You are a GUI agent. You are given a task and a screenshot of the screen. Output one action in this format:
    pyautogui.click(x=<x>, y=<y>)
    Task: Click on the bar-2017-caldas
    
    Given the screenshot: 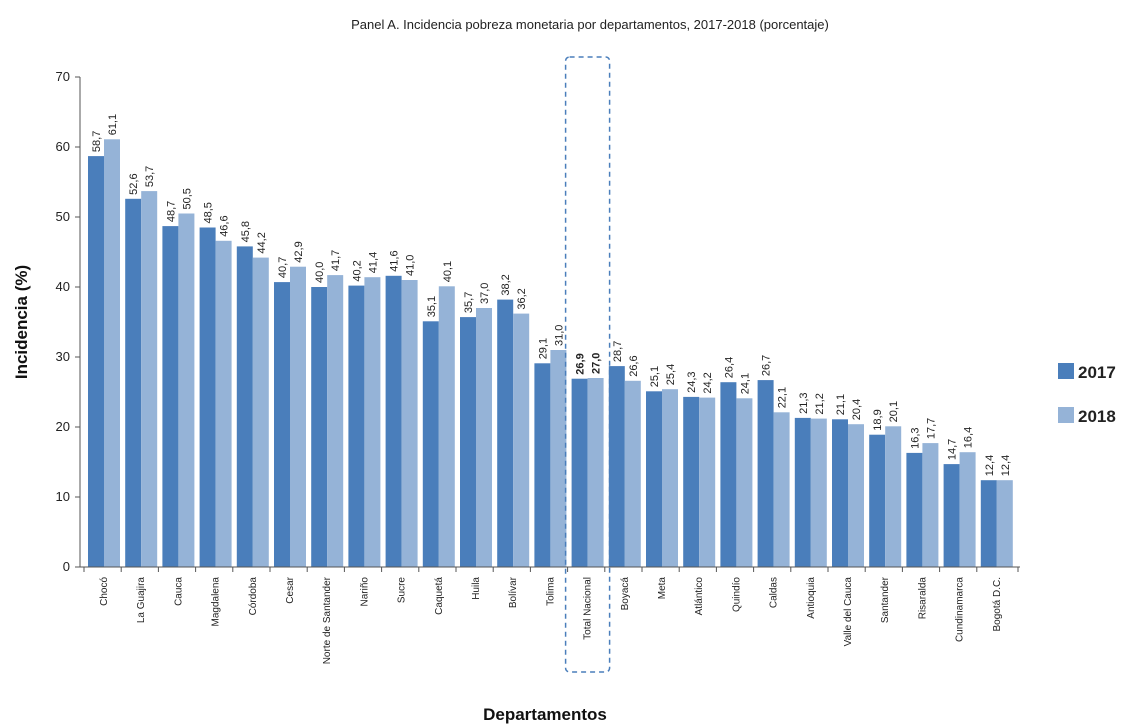 What is the action you would take?
    pyautogui.click(x=765, y=473)
    